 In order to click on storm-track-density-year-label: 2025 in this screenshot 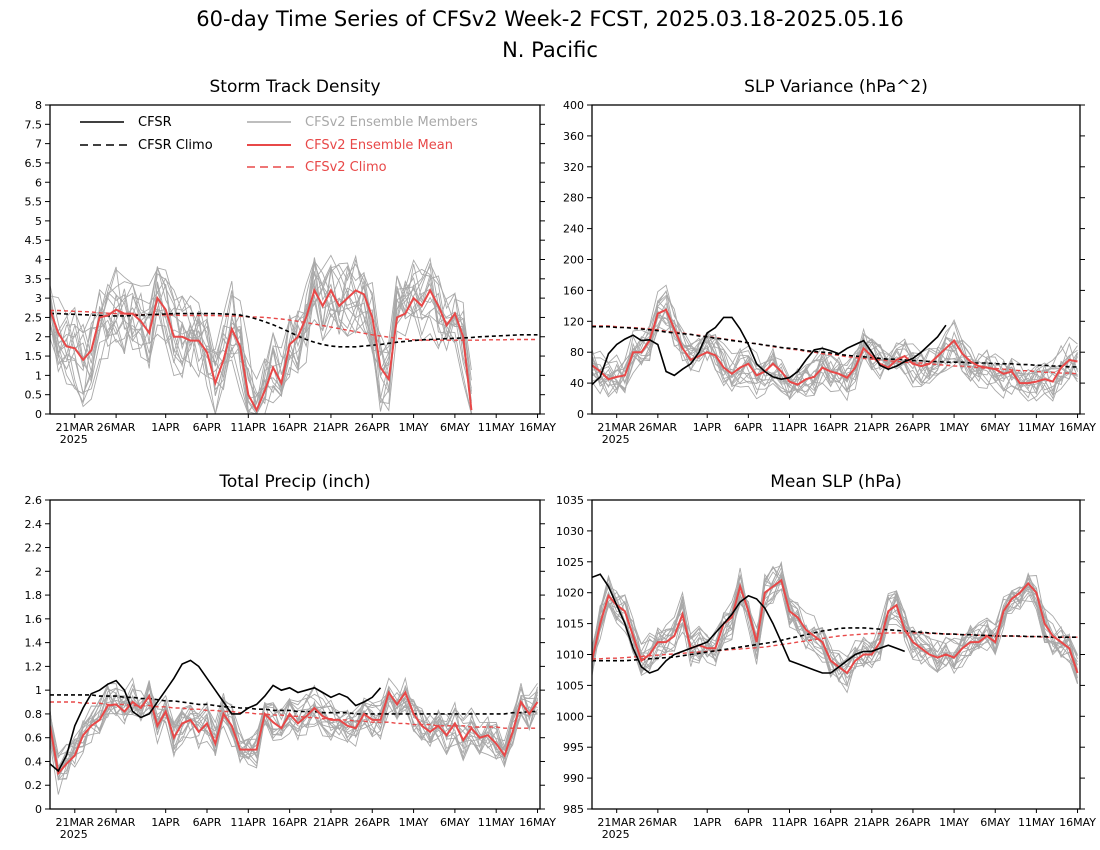, I will do `click(74, 439)`.